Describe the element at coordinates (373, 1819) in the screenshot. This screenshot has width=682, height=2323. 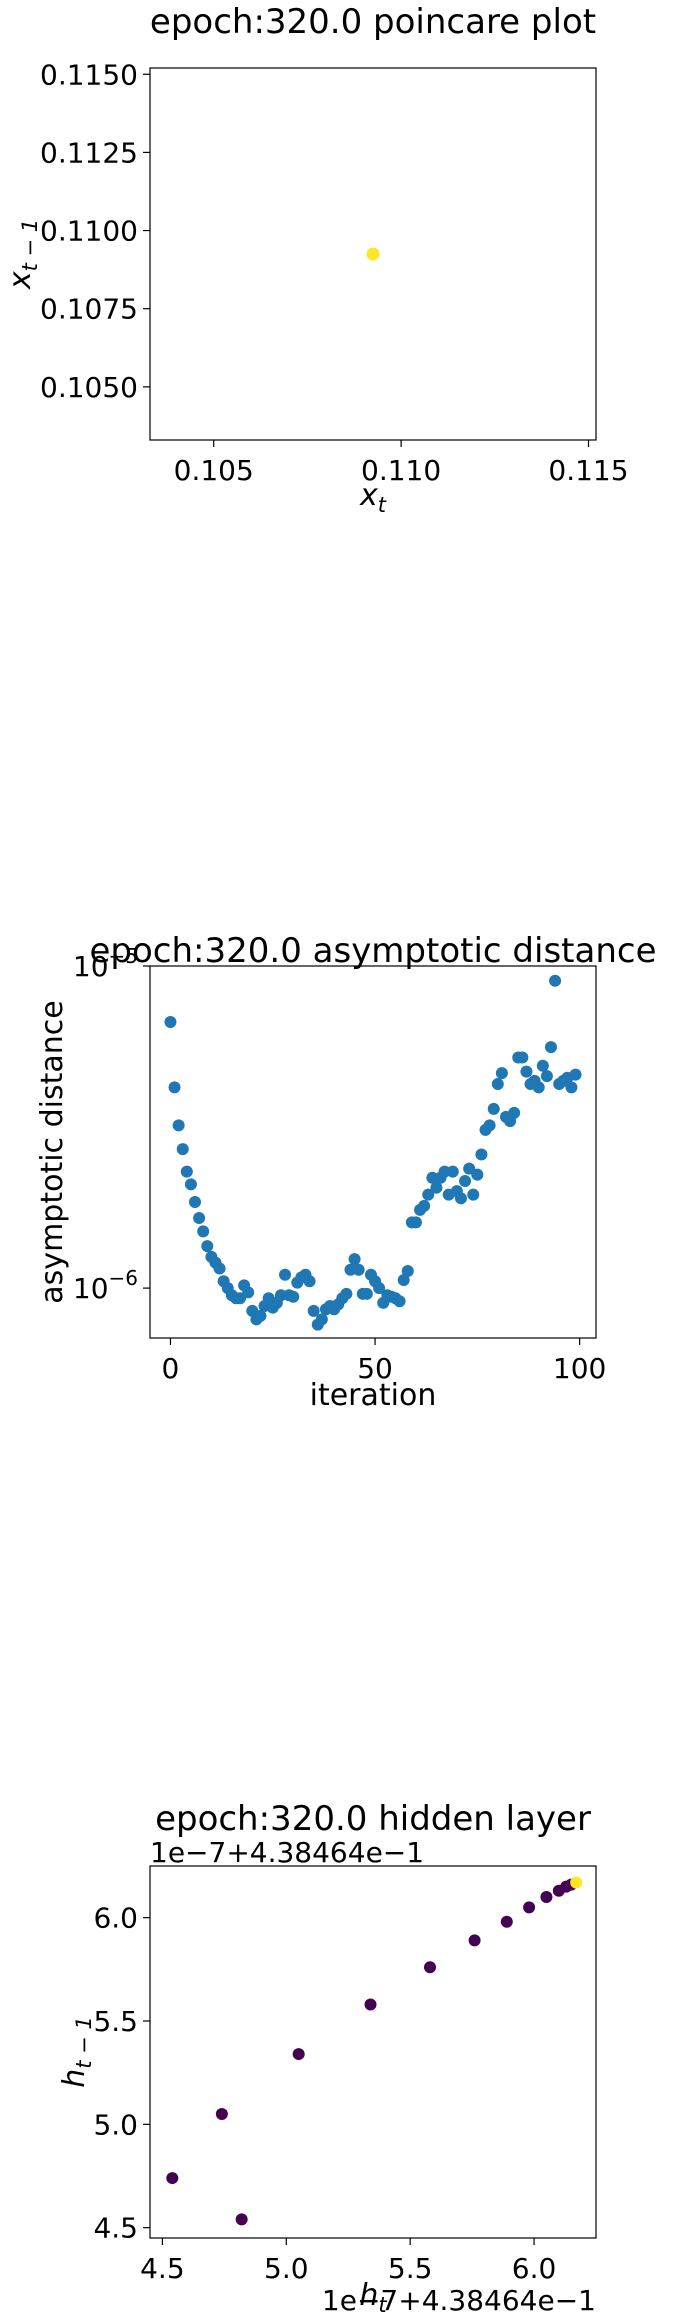
I see `hidden-title: epoch:320.0 hidden layer` at that location.